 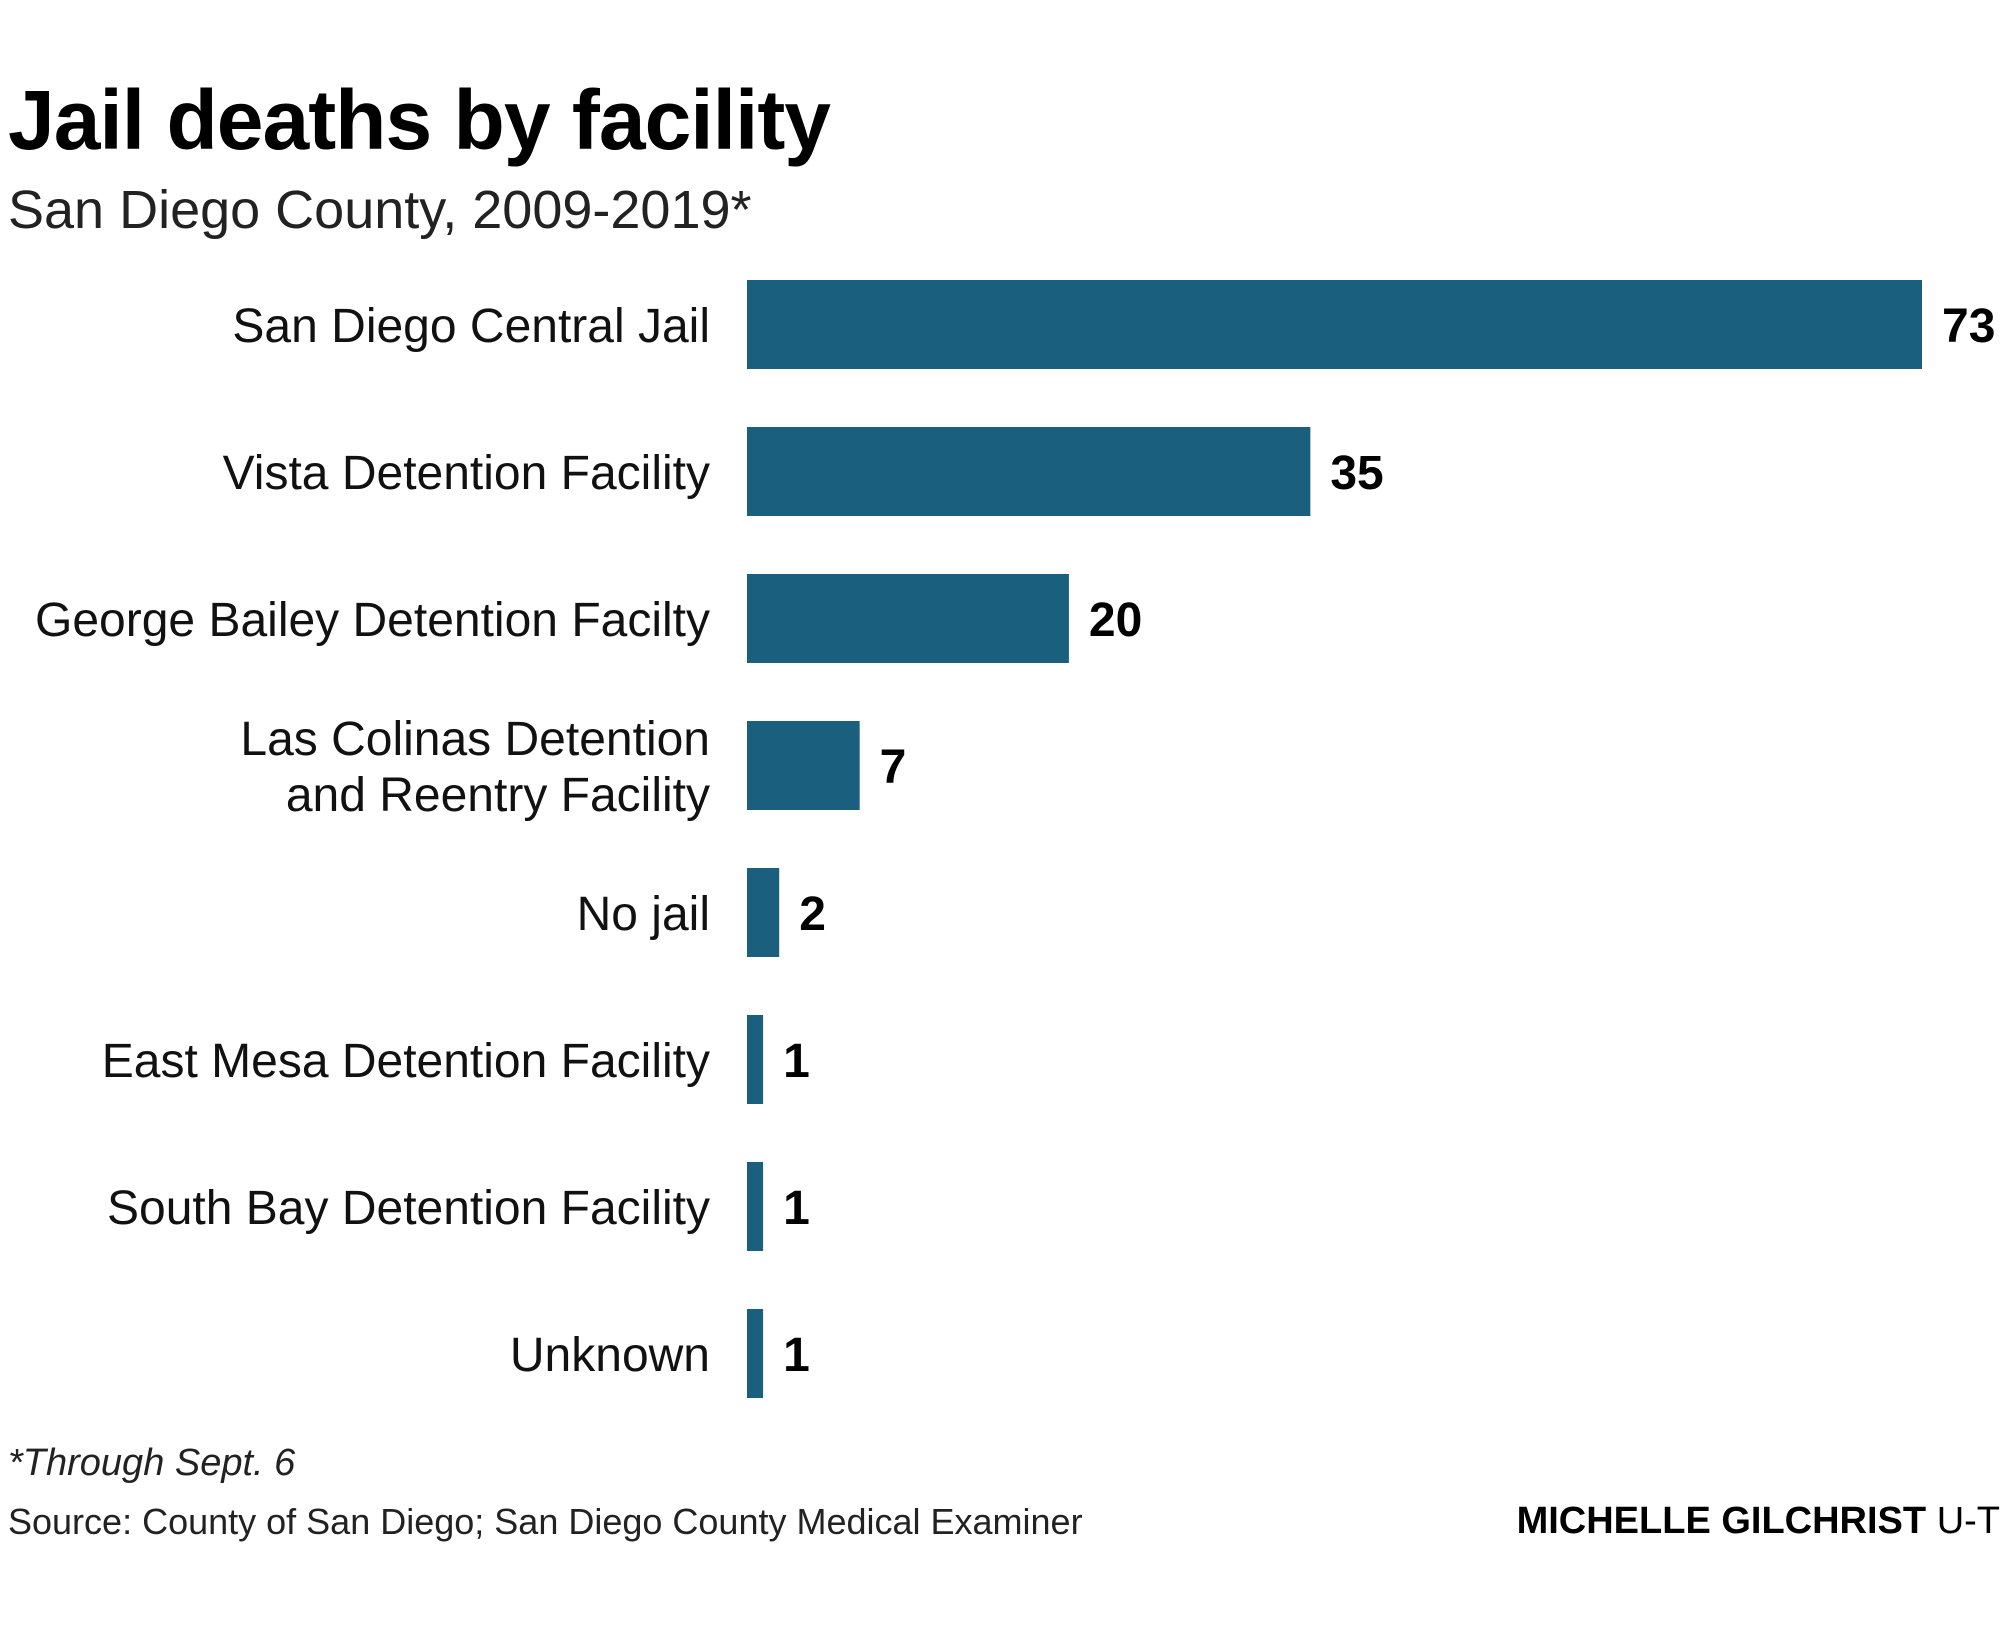 I want to click on category-label: Vista Detention Facility, so click(x=466, y=473).